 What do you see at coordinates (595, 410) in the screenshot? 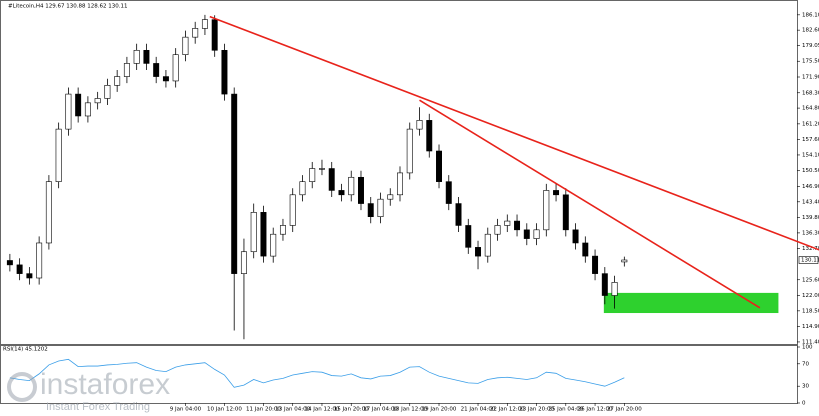
I see `x-tick-label: 26 Jan 12:00` at bounding box center [595, 410].